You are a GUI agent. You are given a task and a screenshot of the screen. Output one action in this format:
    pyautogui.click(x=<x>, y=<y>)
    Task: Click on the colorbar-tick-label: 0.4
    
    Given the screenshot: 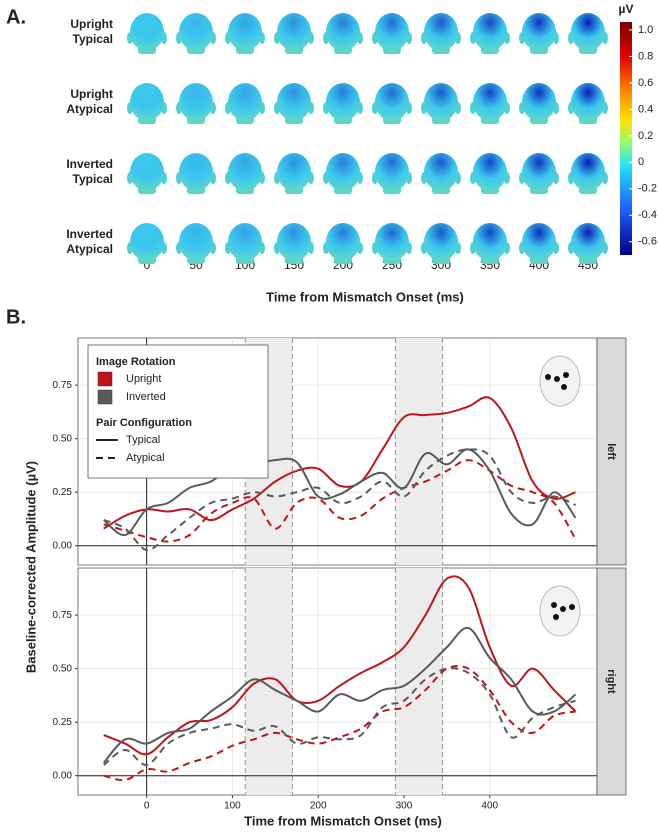 What is the action you would take?
    pyautogui.click(x=645, y=109)
    